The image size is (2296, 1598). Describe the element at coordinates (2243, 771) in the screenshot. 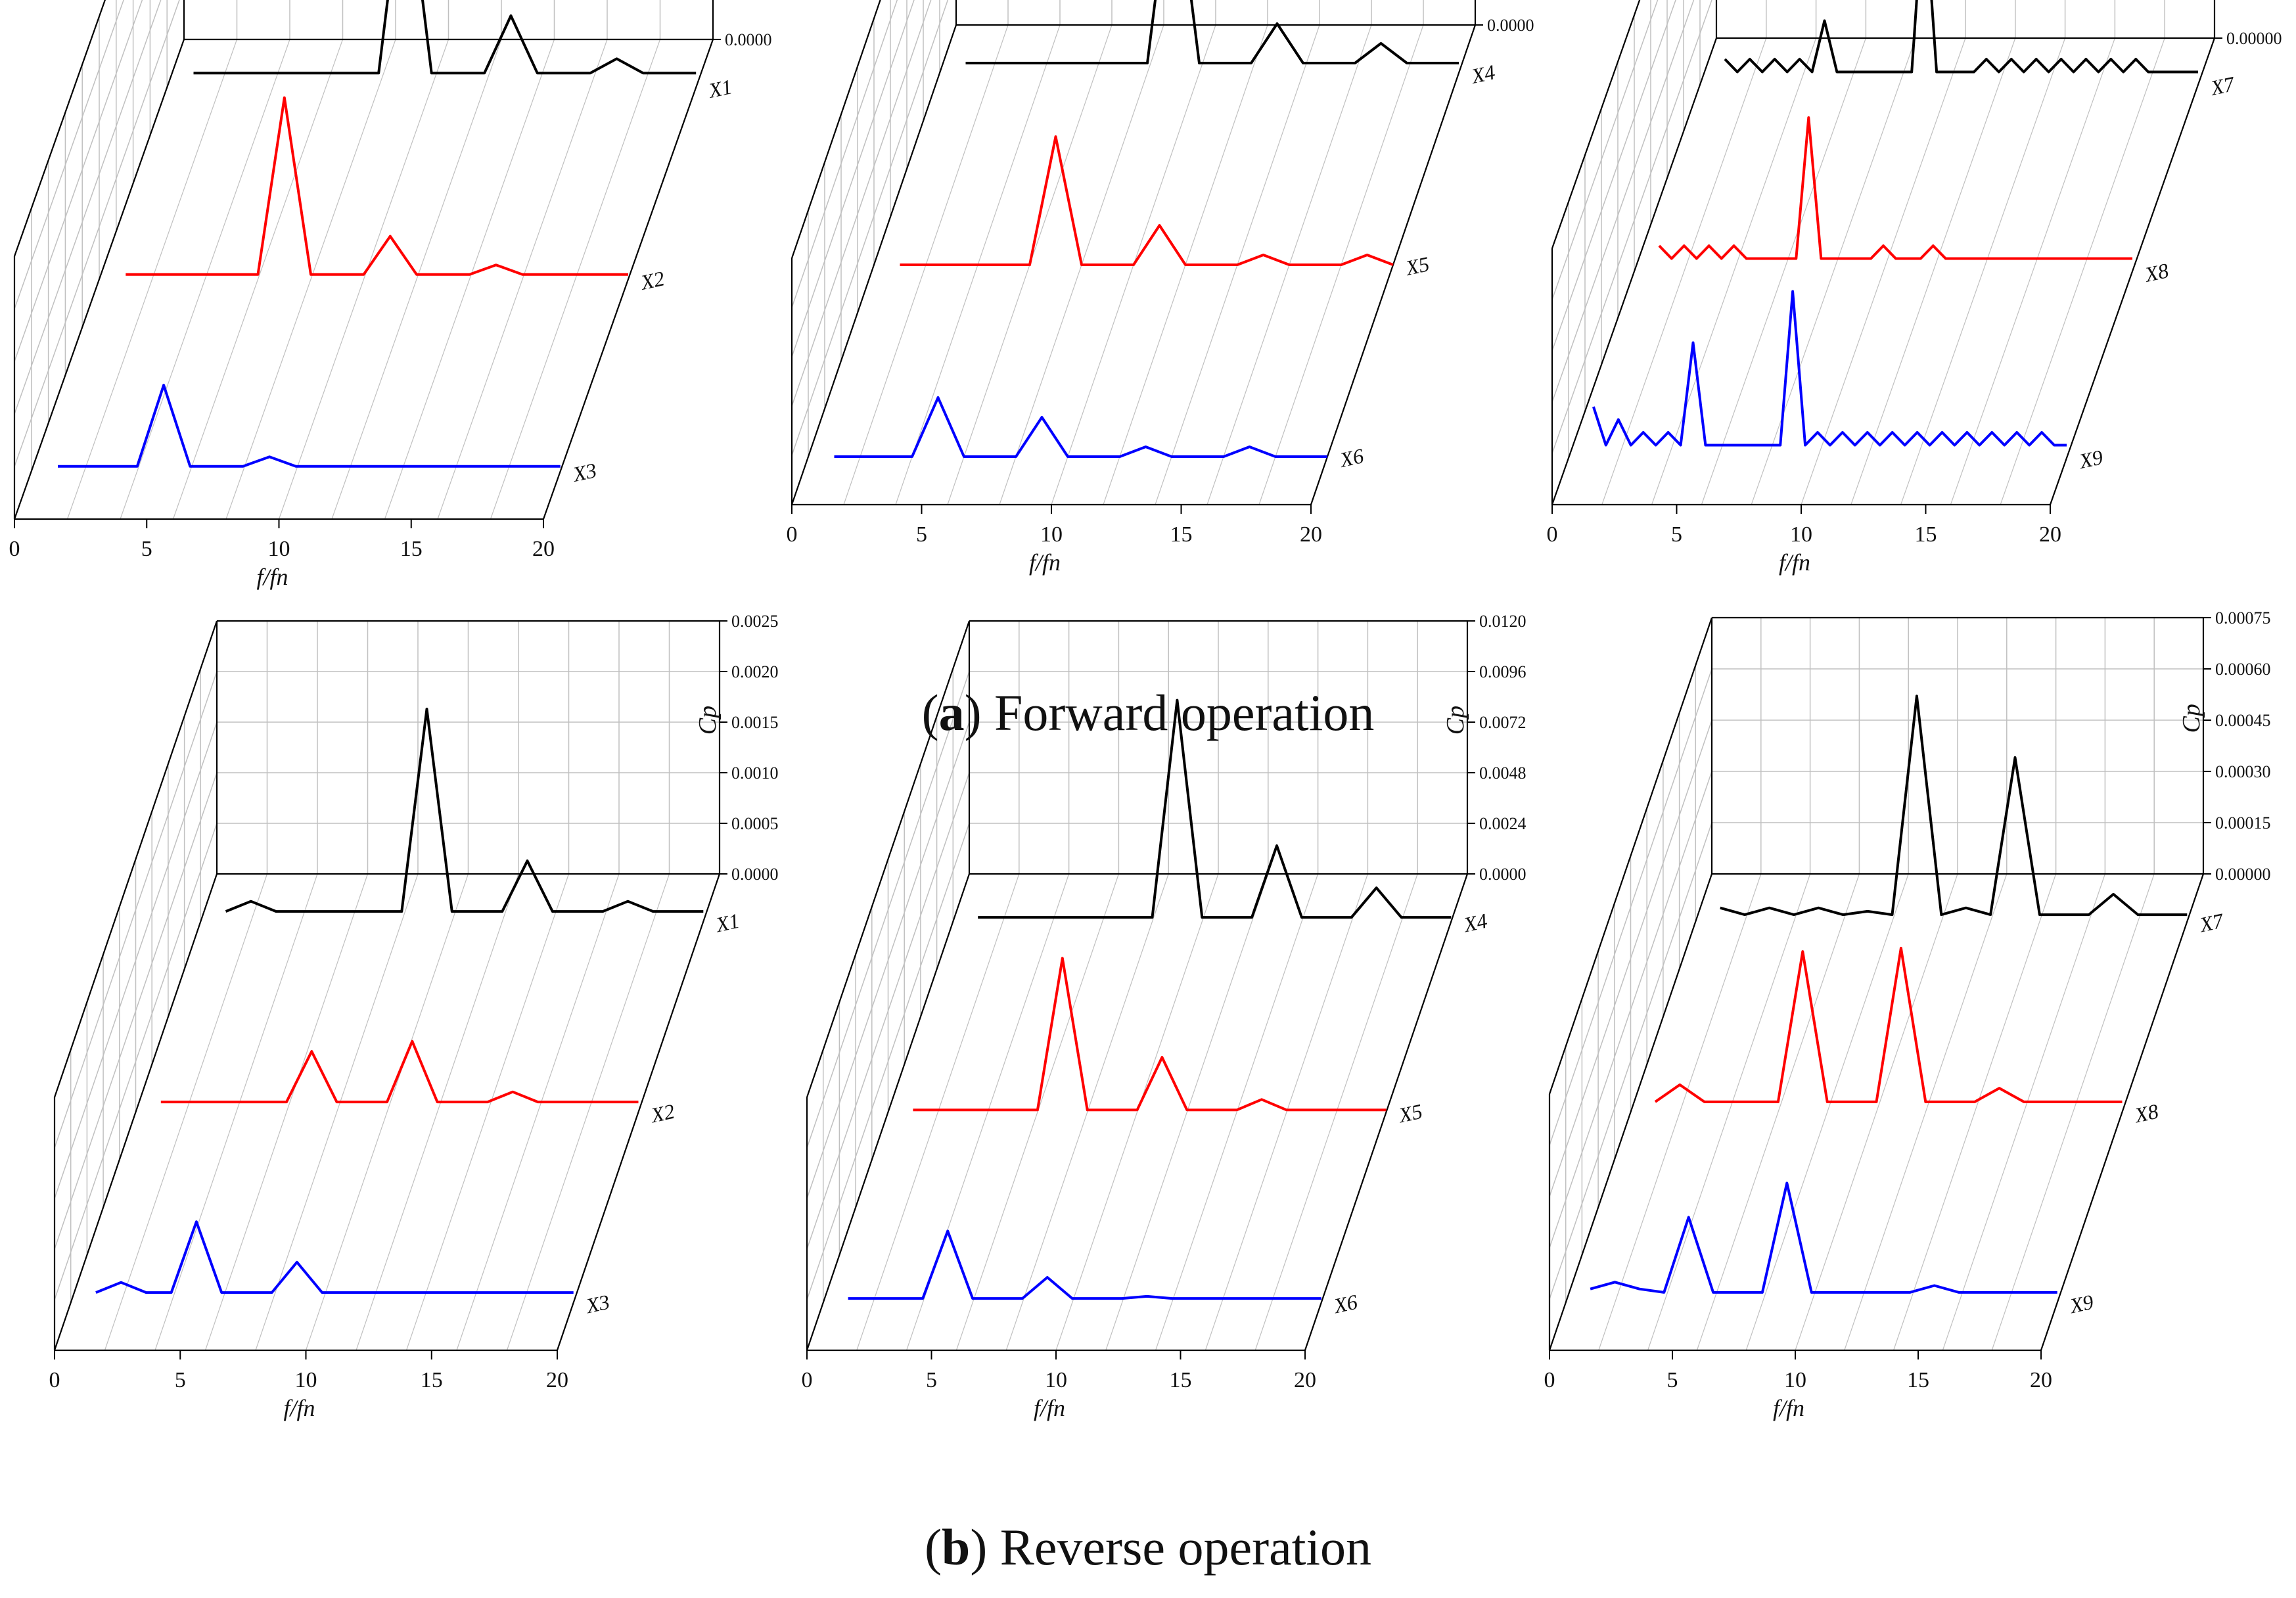

I see `z-tick-label: 0.00030` at that location.